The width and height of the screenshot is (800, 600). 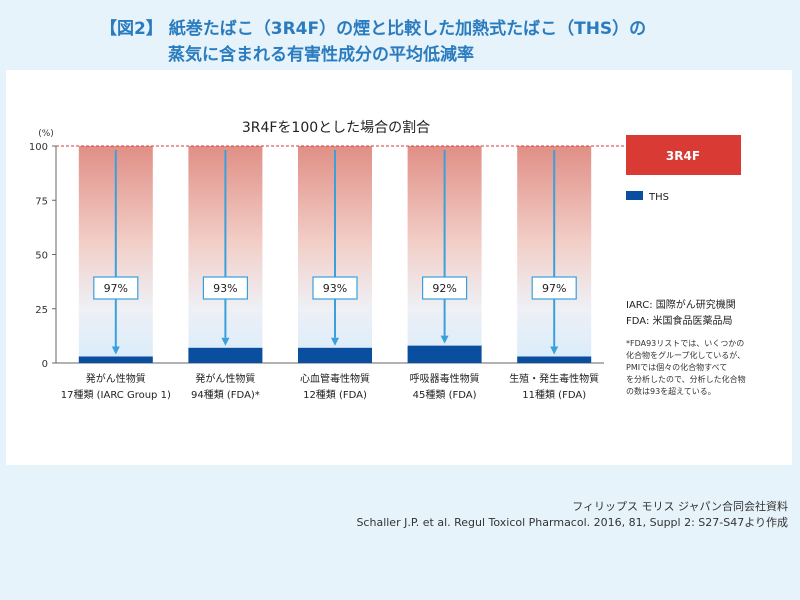 I want to click on note-iarc: IARC: 国際がん研究機関, so click(x=681, y=304).